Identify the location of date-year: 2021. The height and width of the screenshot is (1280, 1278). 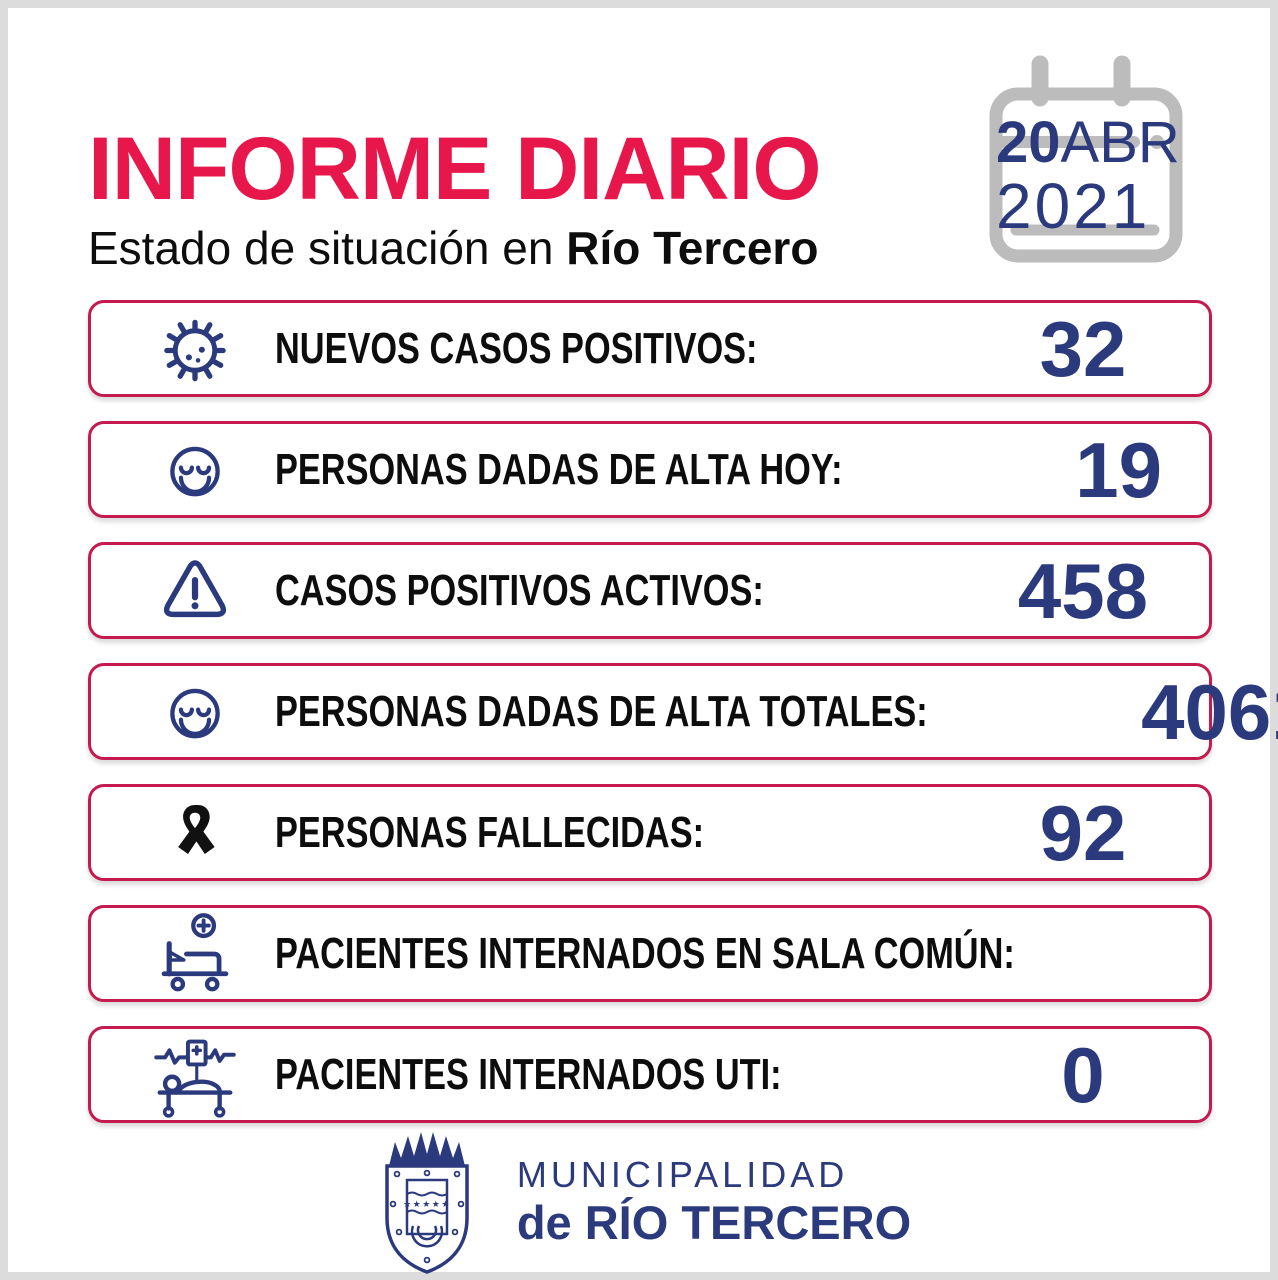
(1073, 206).